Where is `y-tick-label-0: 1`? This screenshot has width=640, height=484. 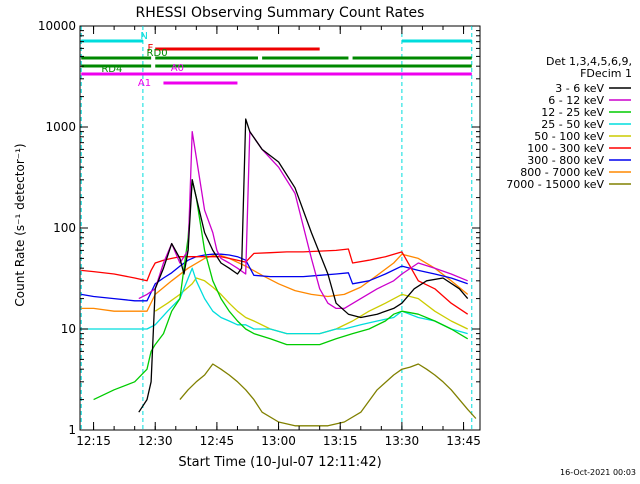 y-tick-label-0: 1 is located at coordinates (72, 430).